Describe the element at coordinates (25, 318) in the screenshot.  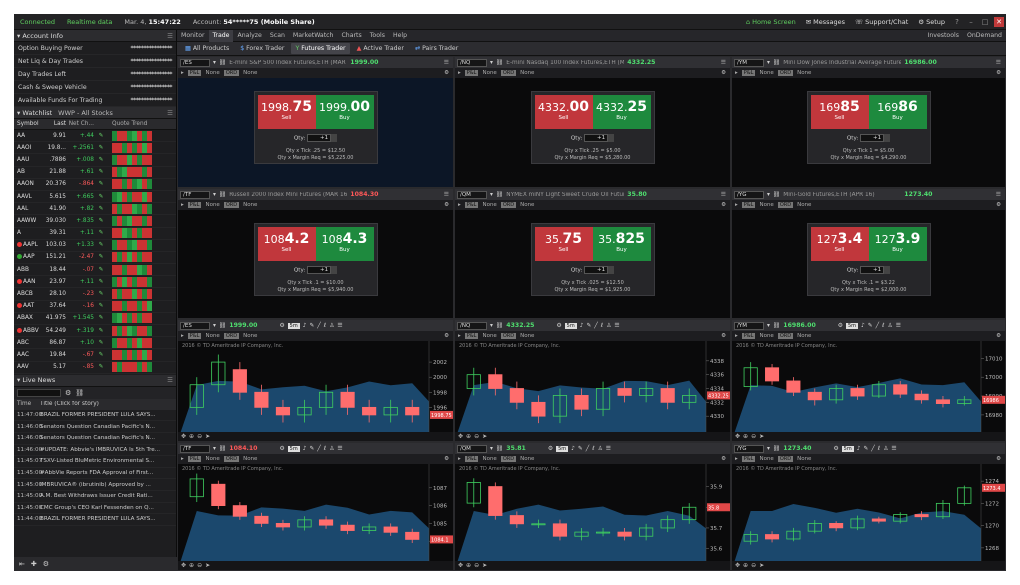
I see `watchlist-symbol: ABAX` at that location.